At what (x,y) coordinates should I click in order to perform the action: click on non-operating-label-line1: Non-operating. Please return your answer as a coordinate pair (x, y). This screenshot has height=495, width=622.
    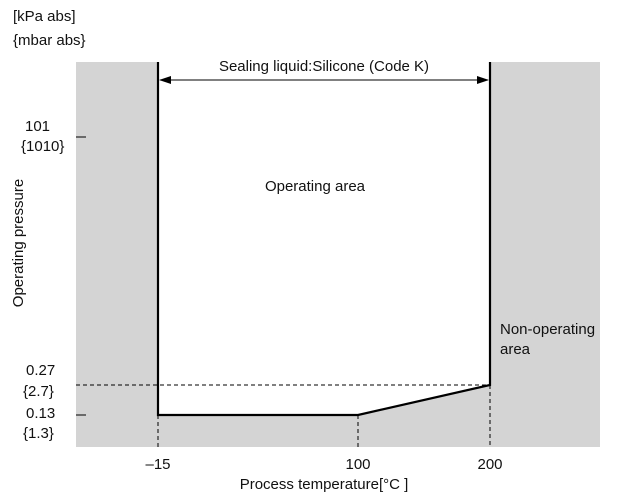
    Looking at the image, I should click on (547, 329).